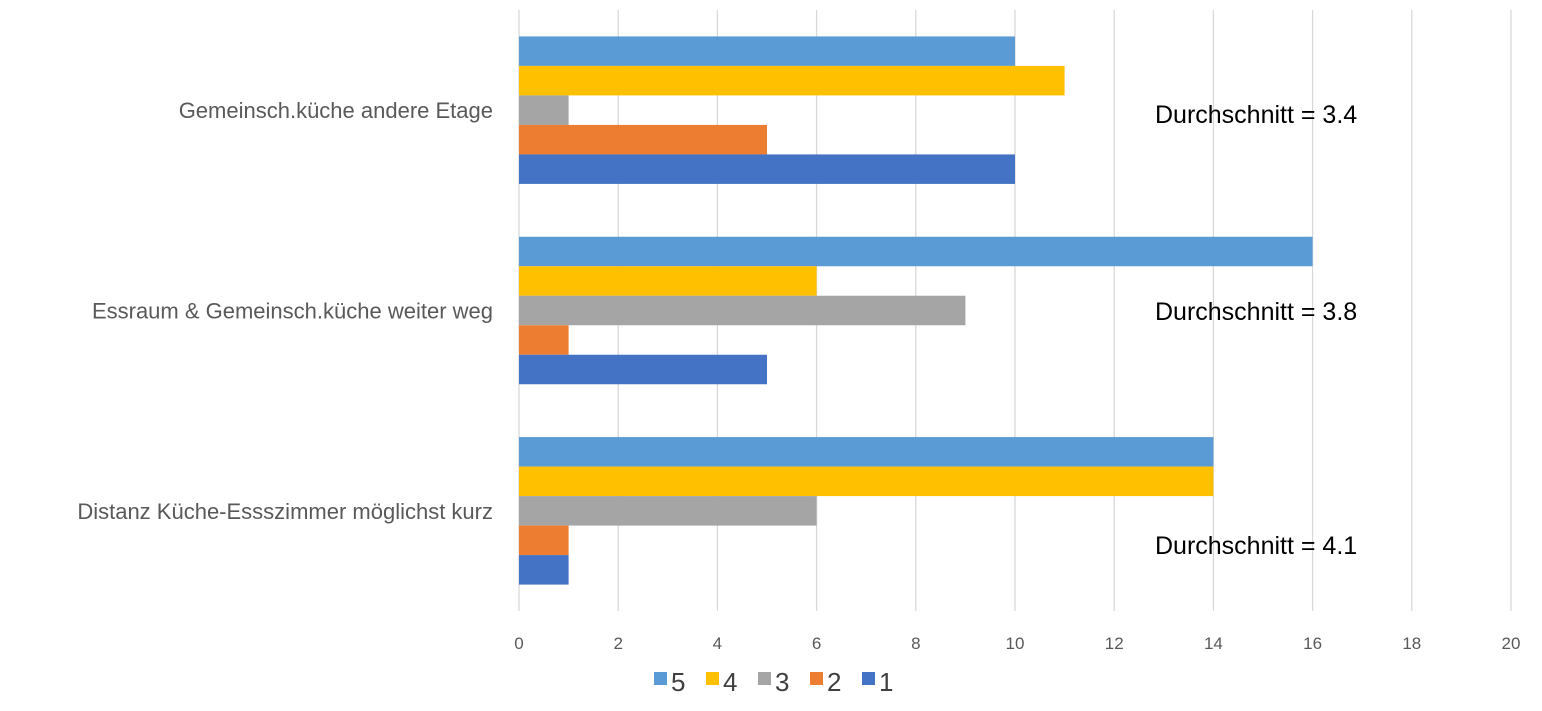 The image size is (1542, 711). What do you see at coordinates (1114, 643) in the screenshot?
I see `x-tick-label: 12` at bounding box center [1114, 643].